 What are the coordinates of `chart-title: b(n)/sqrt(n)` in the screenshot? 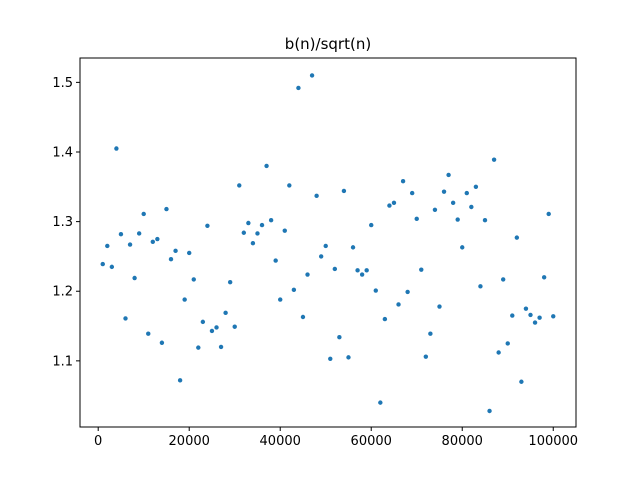 It's located at (328, 44).